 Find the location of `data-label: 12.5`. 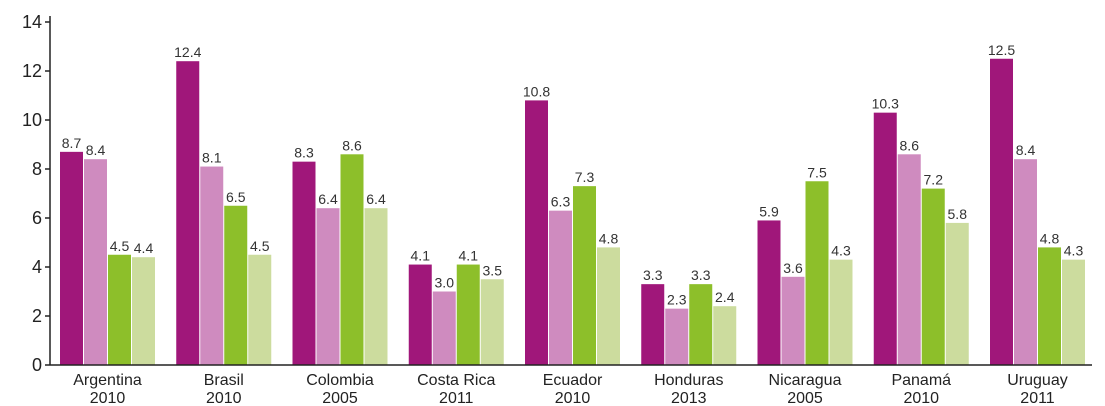

data-label: 12.5 is located at coordinates (1001, 50).